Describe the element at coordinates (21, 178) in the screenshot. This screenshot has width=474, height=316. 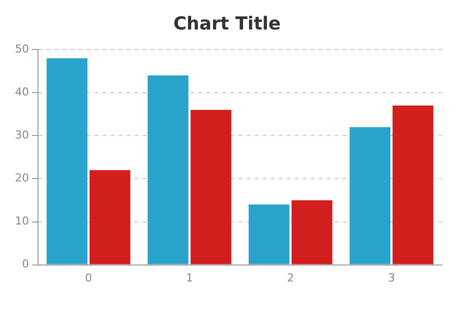
I see `y-tick-label: 20` at that location.